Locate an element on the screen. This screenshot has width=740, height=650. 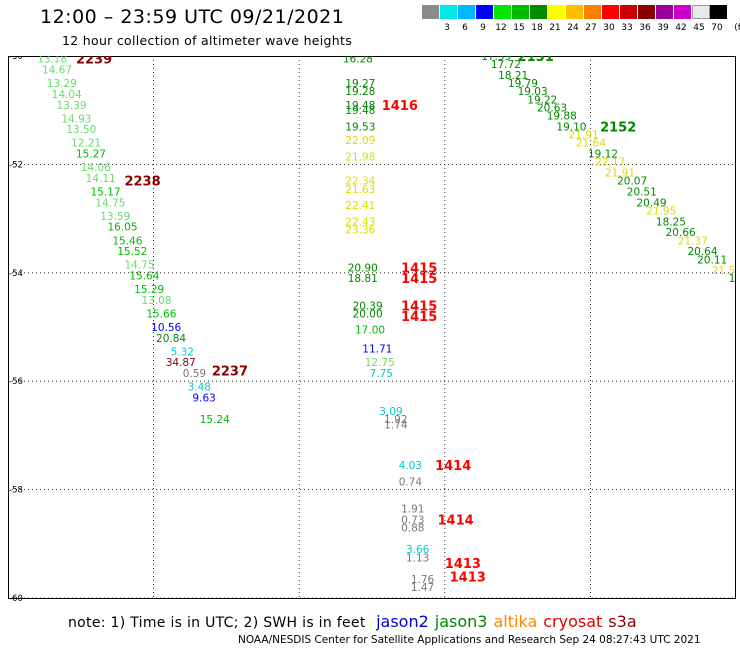
swh-value: 19.79 is located at coordinates (523, 84).